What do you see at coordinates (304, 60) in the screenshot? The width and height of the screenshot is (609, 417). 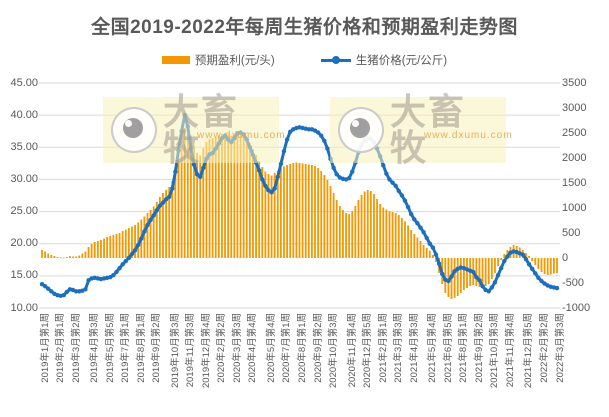 I see `legend: 预期盈利(元/头) 生猪价格(元/公斤)` at bounding box center [304, 60].